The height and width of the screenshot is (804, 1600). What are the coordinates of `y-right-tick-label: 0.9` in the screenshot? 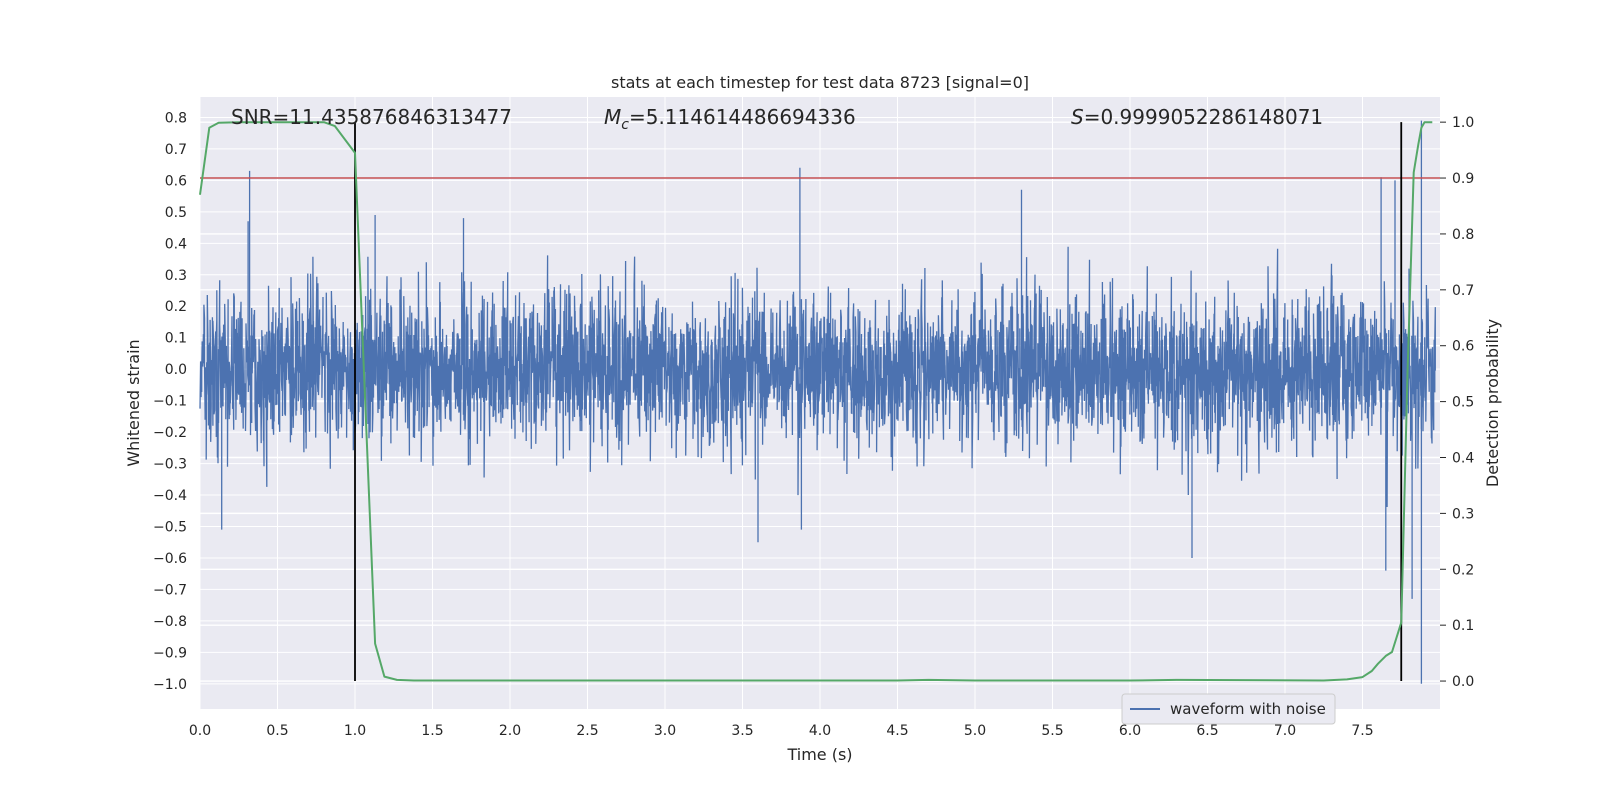 It's located at (1463, 179).